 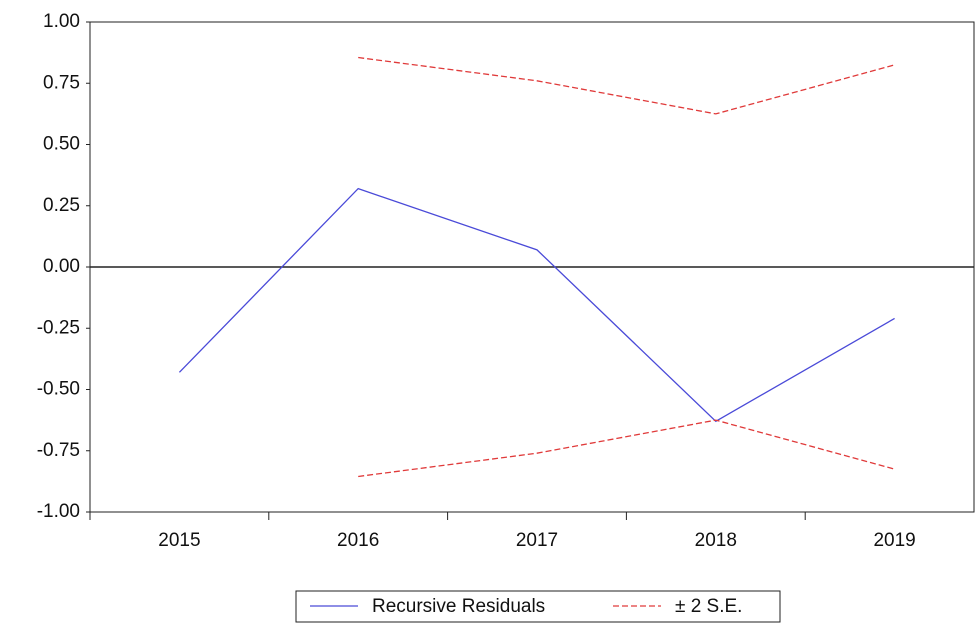 What do you see at coordinates (58, 327) in the screenshot?
I see `y-tick-label: -0.25` at bounding box center [58, 327].